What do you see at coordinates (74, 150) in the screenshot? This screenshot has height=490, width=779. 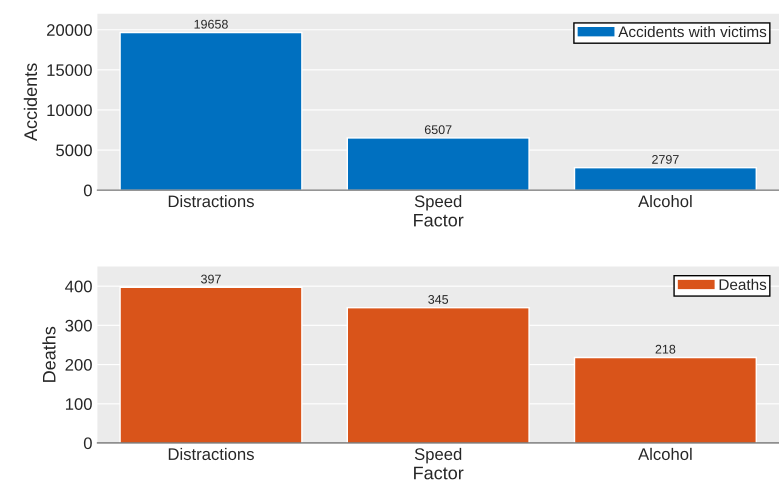 I see `y-tick-label: 5000` at bounding box center [74, 150].